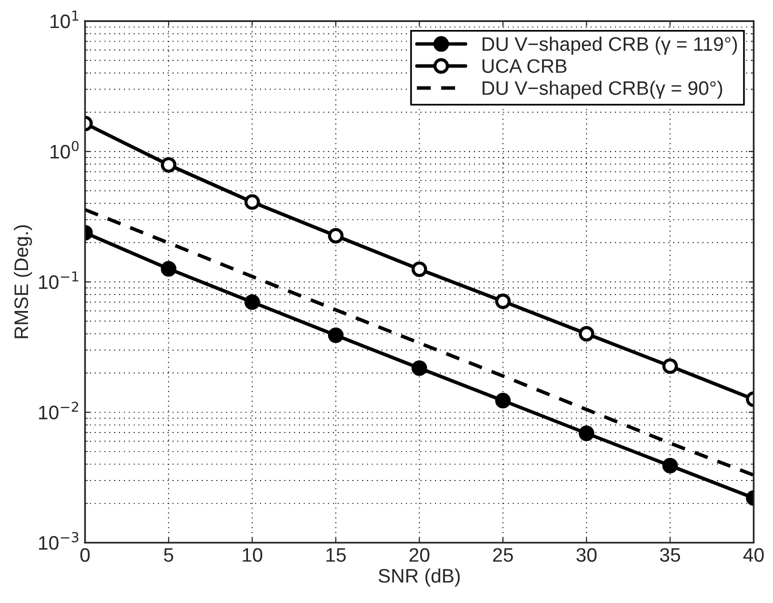  What do you see at coordinates (23, 281) in the screenshot?
I see `y-axis-title: RMSE (Deg.)` at bounding box center [23, 281].